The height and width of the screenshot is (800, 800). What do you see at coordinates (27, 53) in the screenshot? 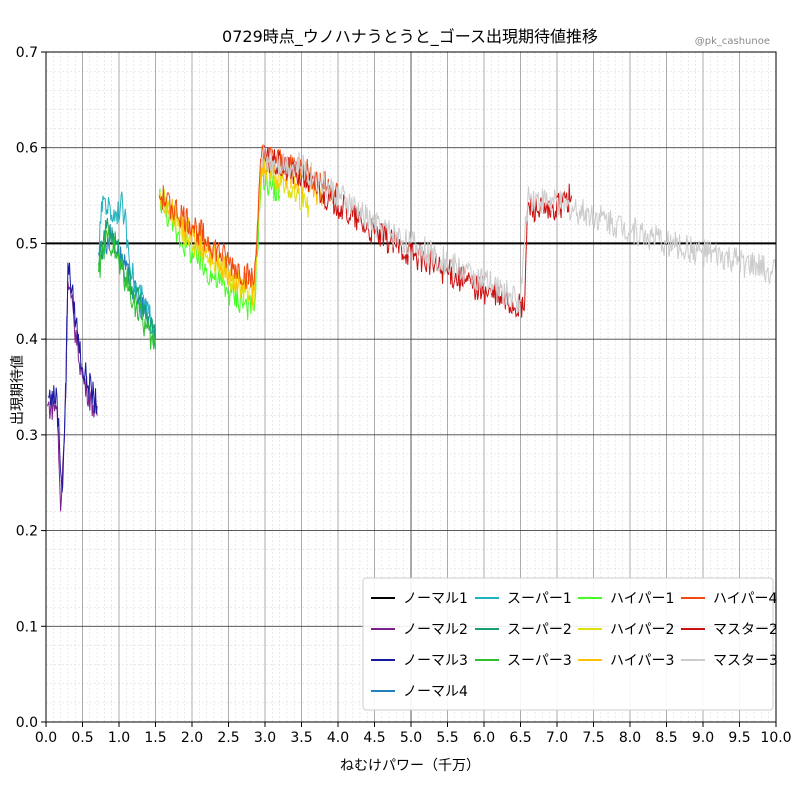
I see `y-tick-label: 0.7` at bounding box center [27, 53].